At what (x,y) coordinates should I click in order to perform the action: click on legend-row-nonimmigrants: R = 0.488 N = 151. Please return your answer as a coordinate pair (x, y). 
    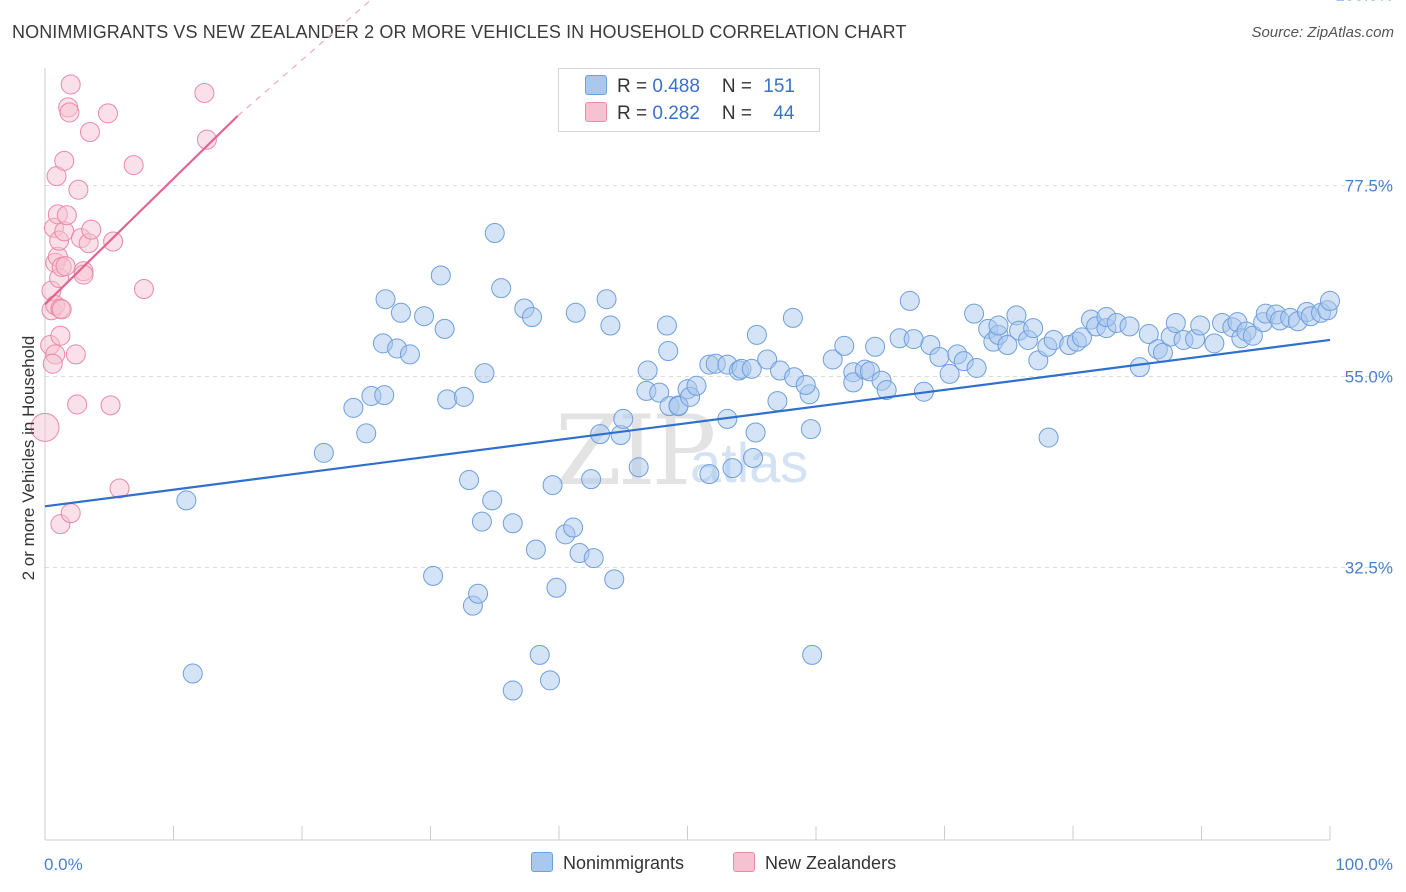
    Looking at the image, I should click on (690, 87).